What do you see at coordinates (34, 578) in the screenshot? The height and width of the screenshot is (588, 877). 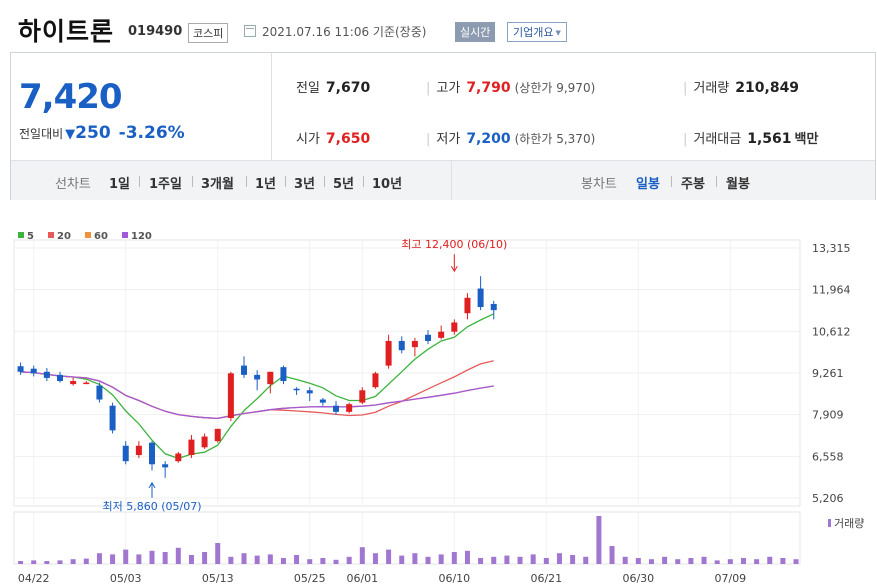 I see `x-tick-label: 04/22` at bounding box center [34, 578].